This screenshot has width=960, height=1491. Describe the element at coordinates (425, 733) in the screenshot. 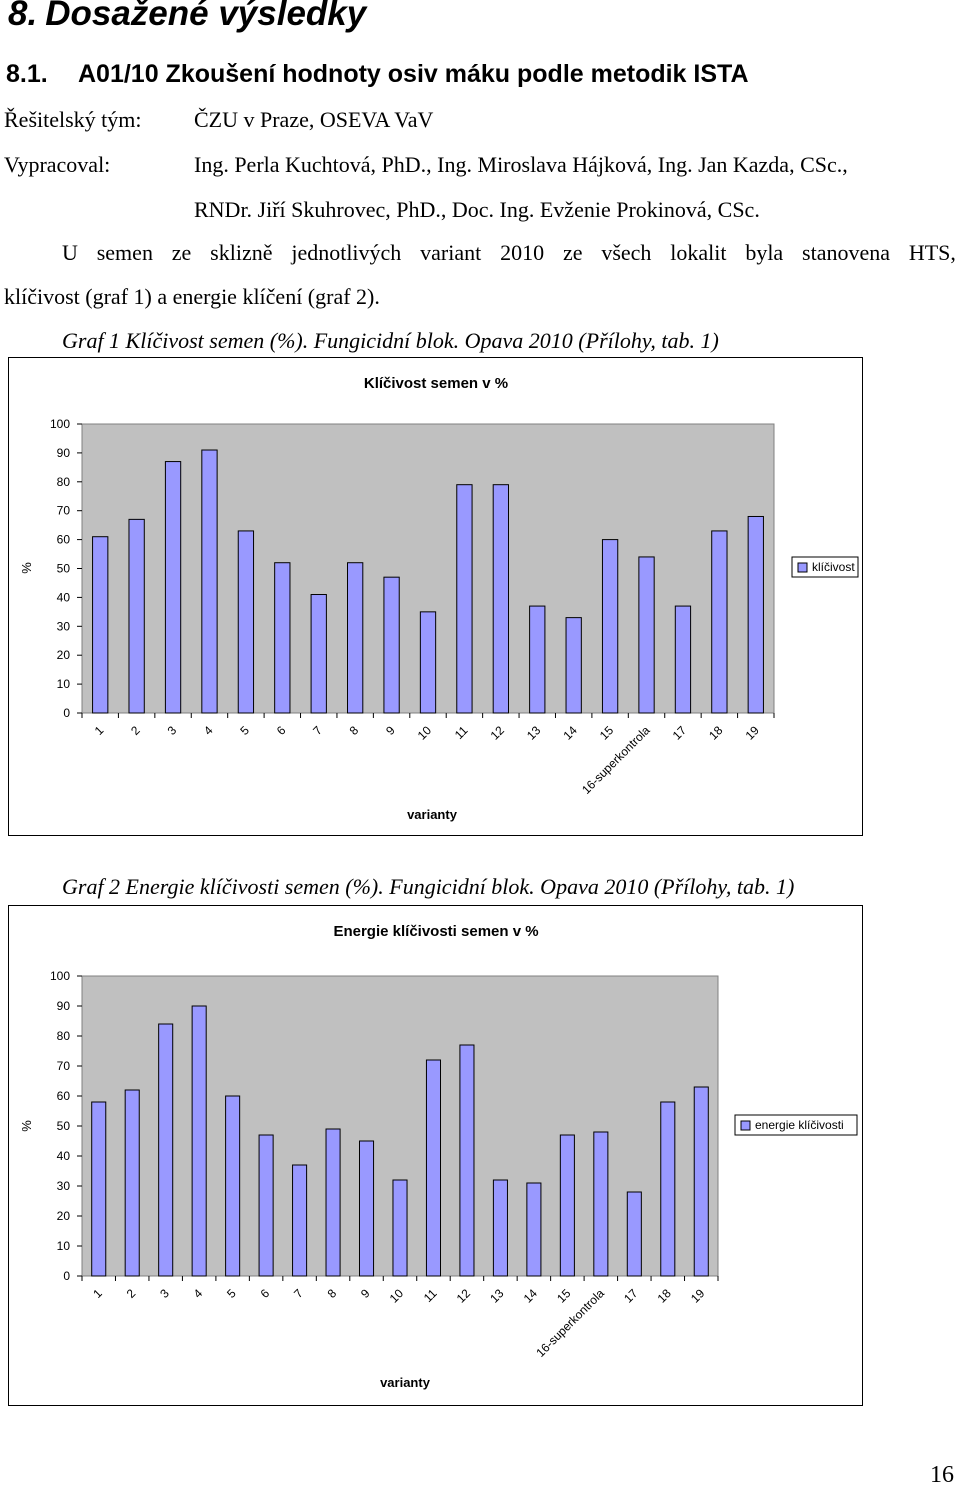

I see `x-tick-label: 10` at that location.